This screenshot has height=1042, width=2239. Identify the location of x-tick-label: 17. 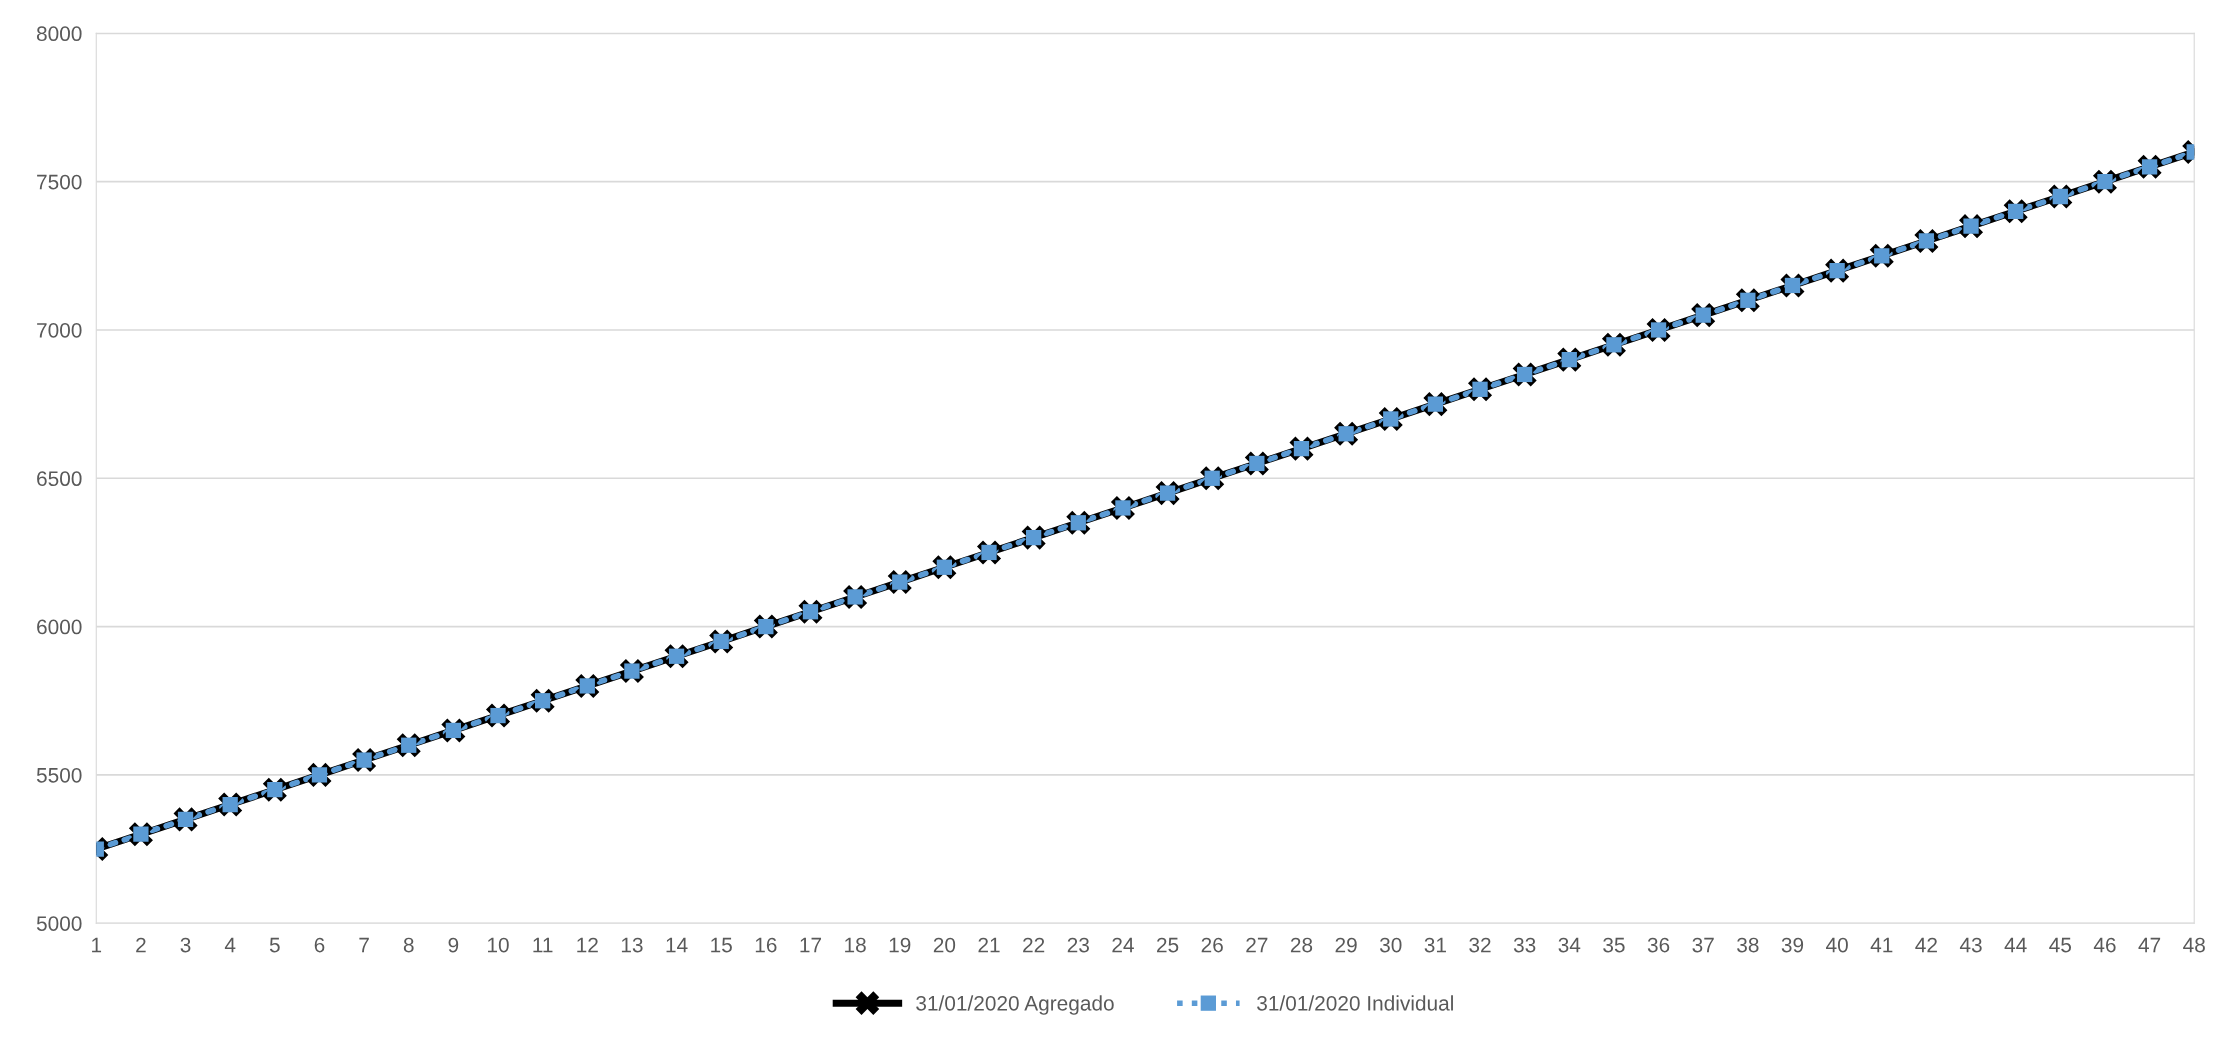
(811, 945).